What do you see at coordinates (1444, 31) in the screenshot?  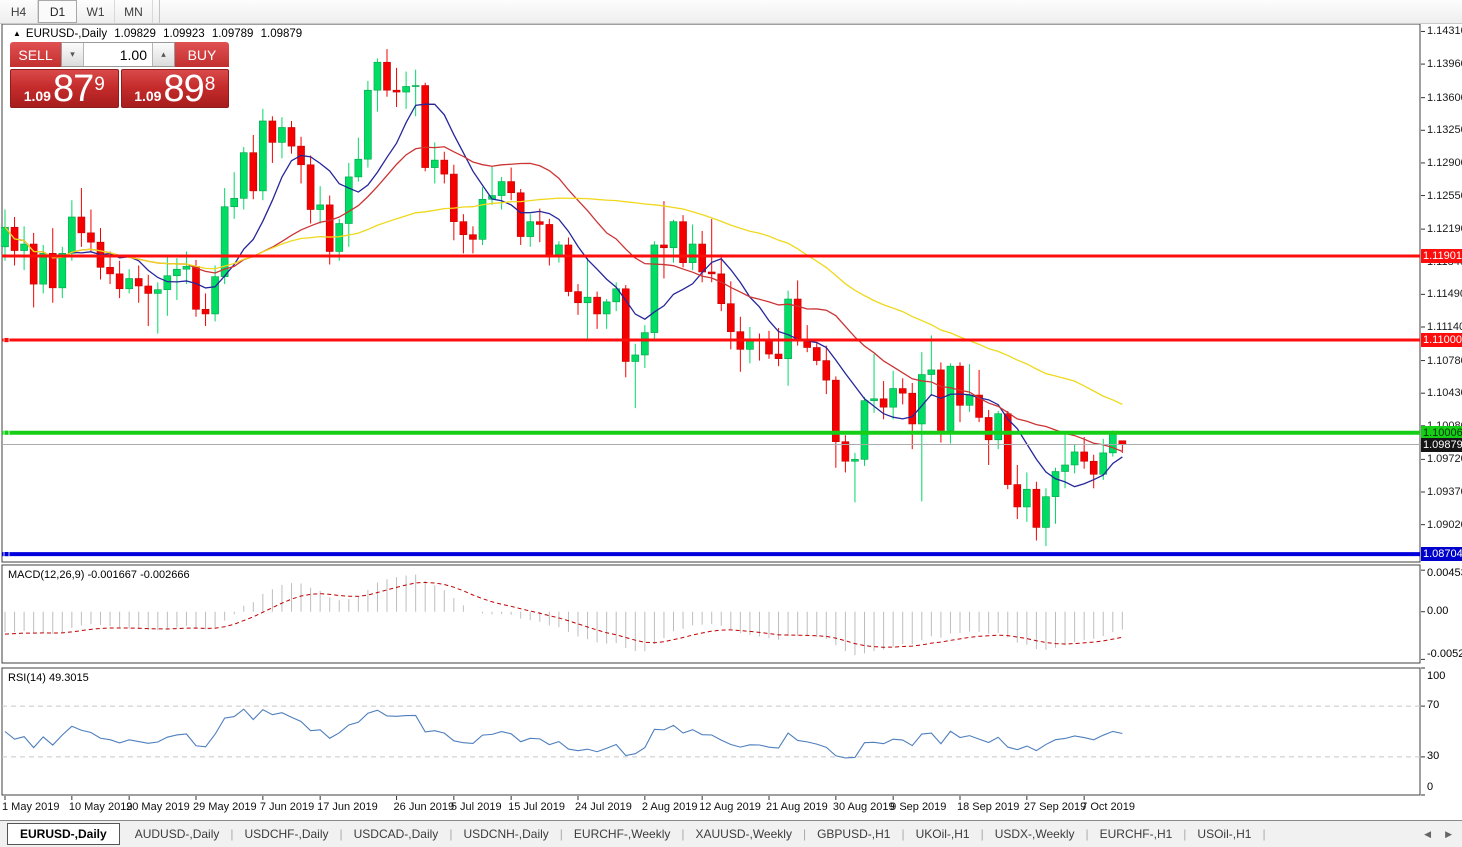 I see `price-tick-label: 1.14310` at bounding box center [1444, 31].